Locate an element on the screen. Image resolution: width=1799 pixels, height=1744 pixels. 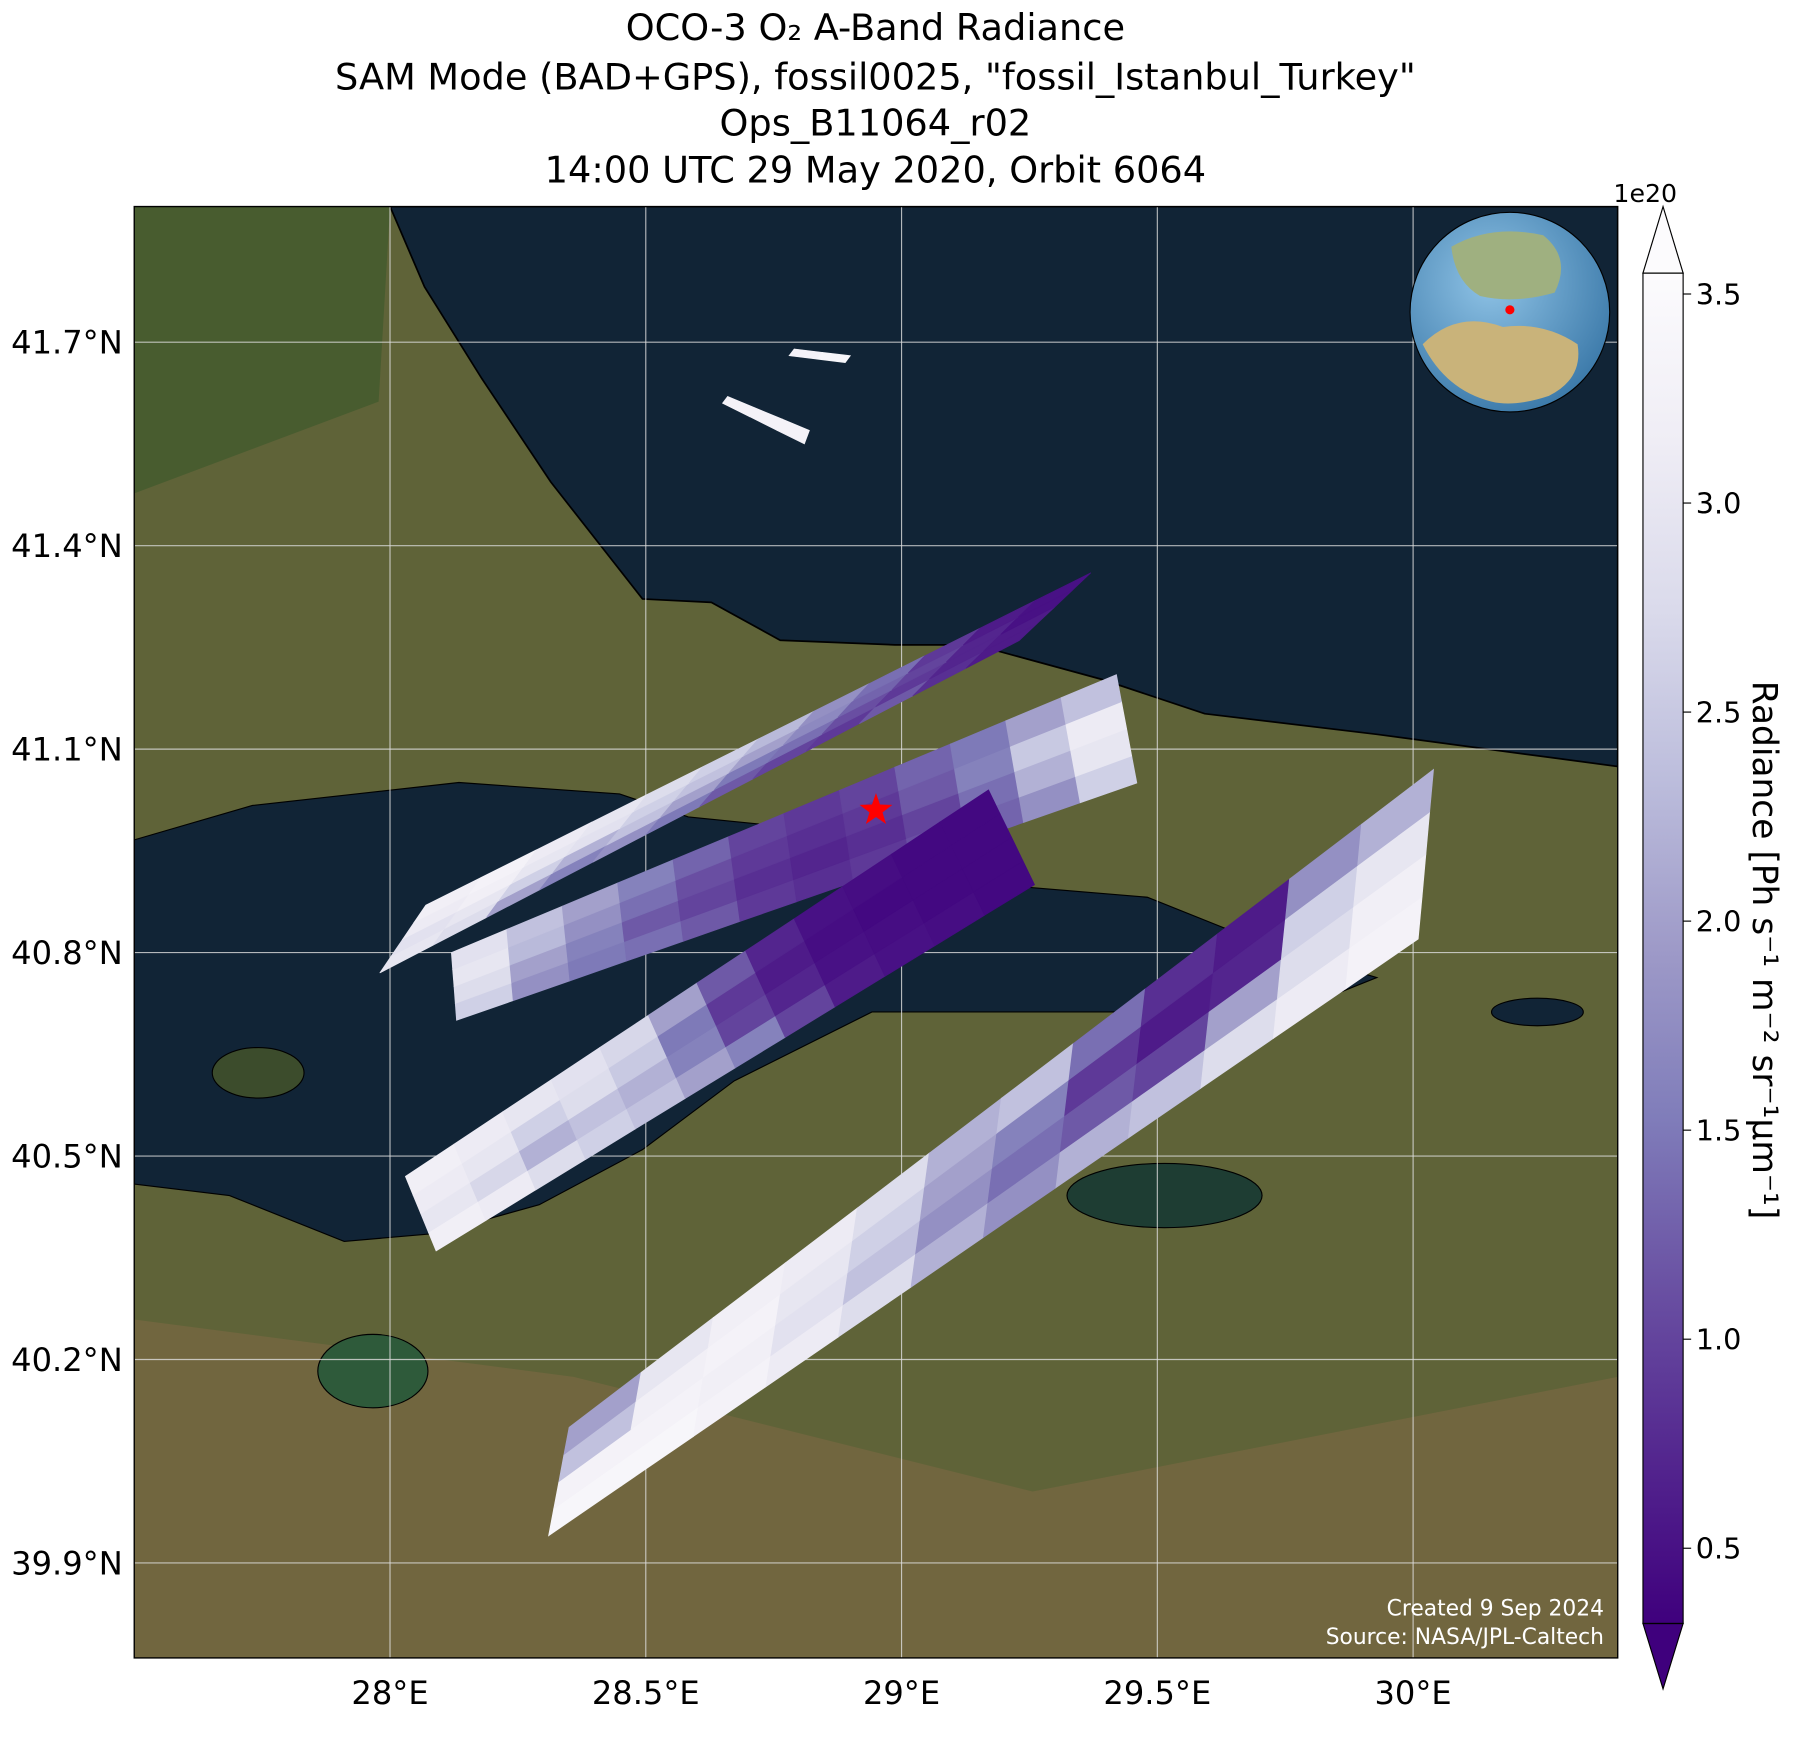
y-tick-label: 41.7°N is located at coordinates (67, 343).